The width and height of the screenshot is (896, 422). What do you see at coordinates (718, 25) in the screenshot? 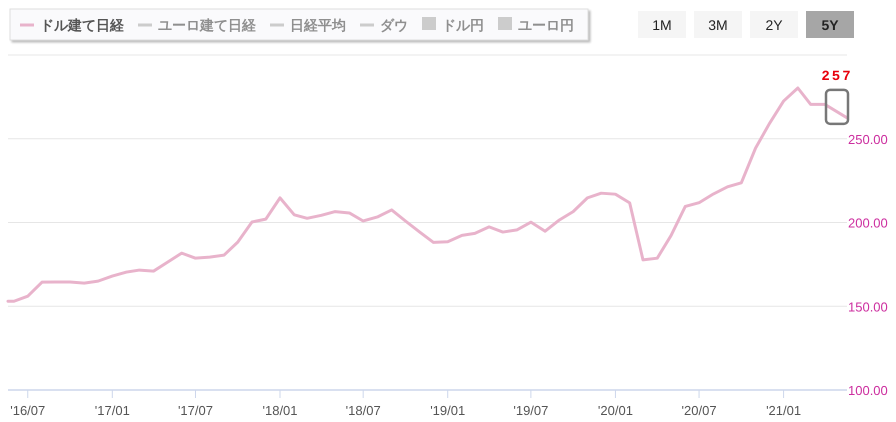
I see `text: 3M` at bounding box center [718, 25].